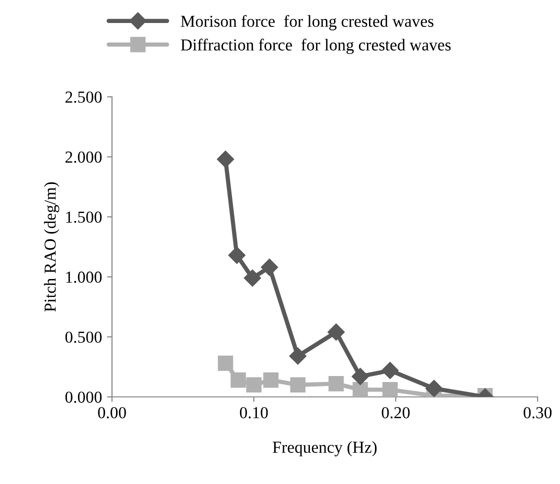 This screenshot has height=484, width=560. I want to click on y-tick-label: 0.000, so click(83, 397).